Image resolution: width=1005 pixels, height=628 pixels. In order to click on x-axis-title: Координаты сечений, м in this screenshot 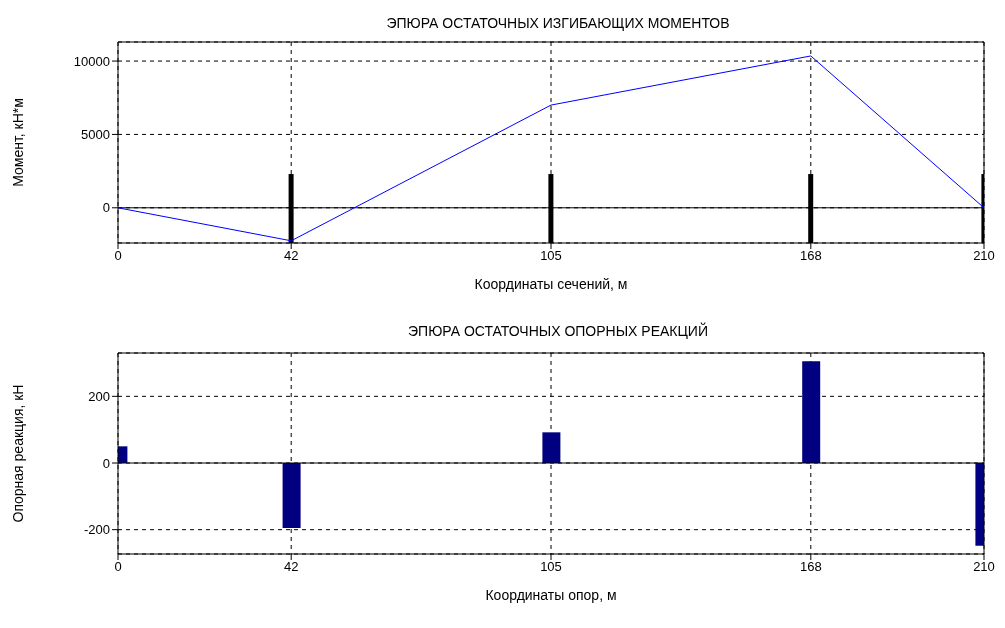, I will do `click(551, 284)`.